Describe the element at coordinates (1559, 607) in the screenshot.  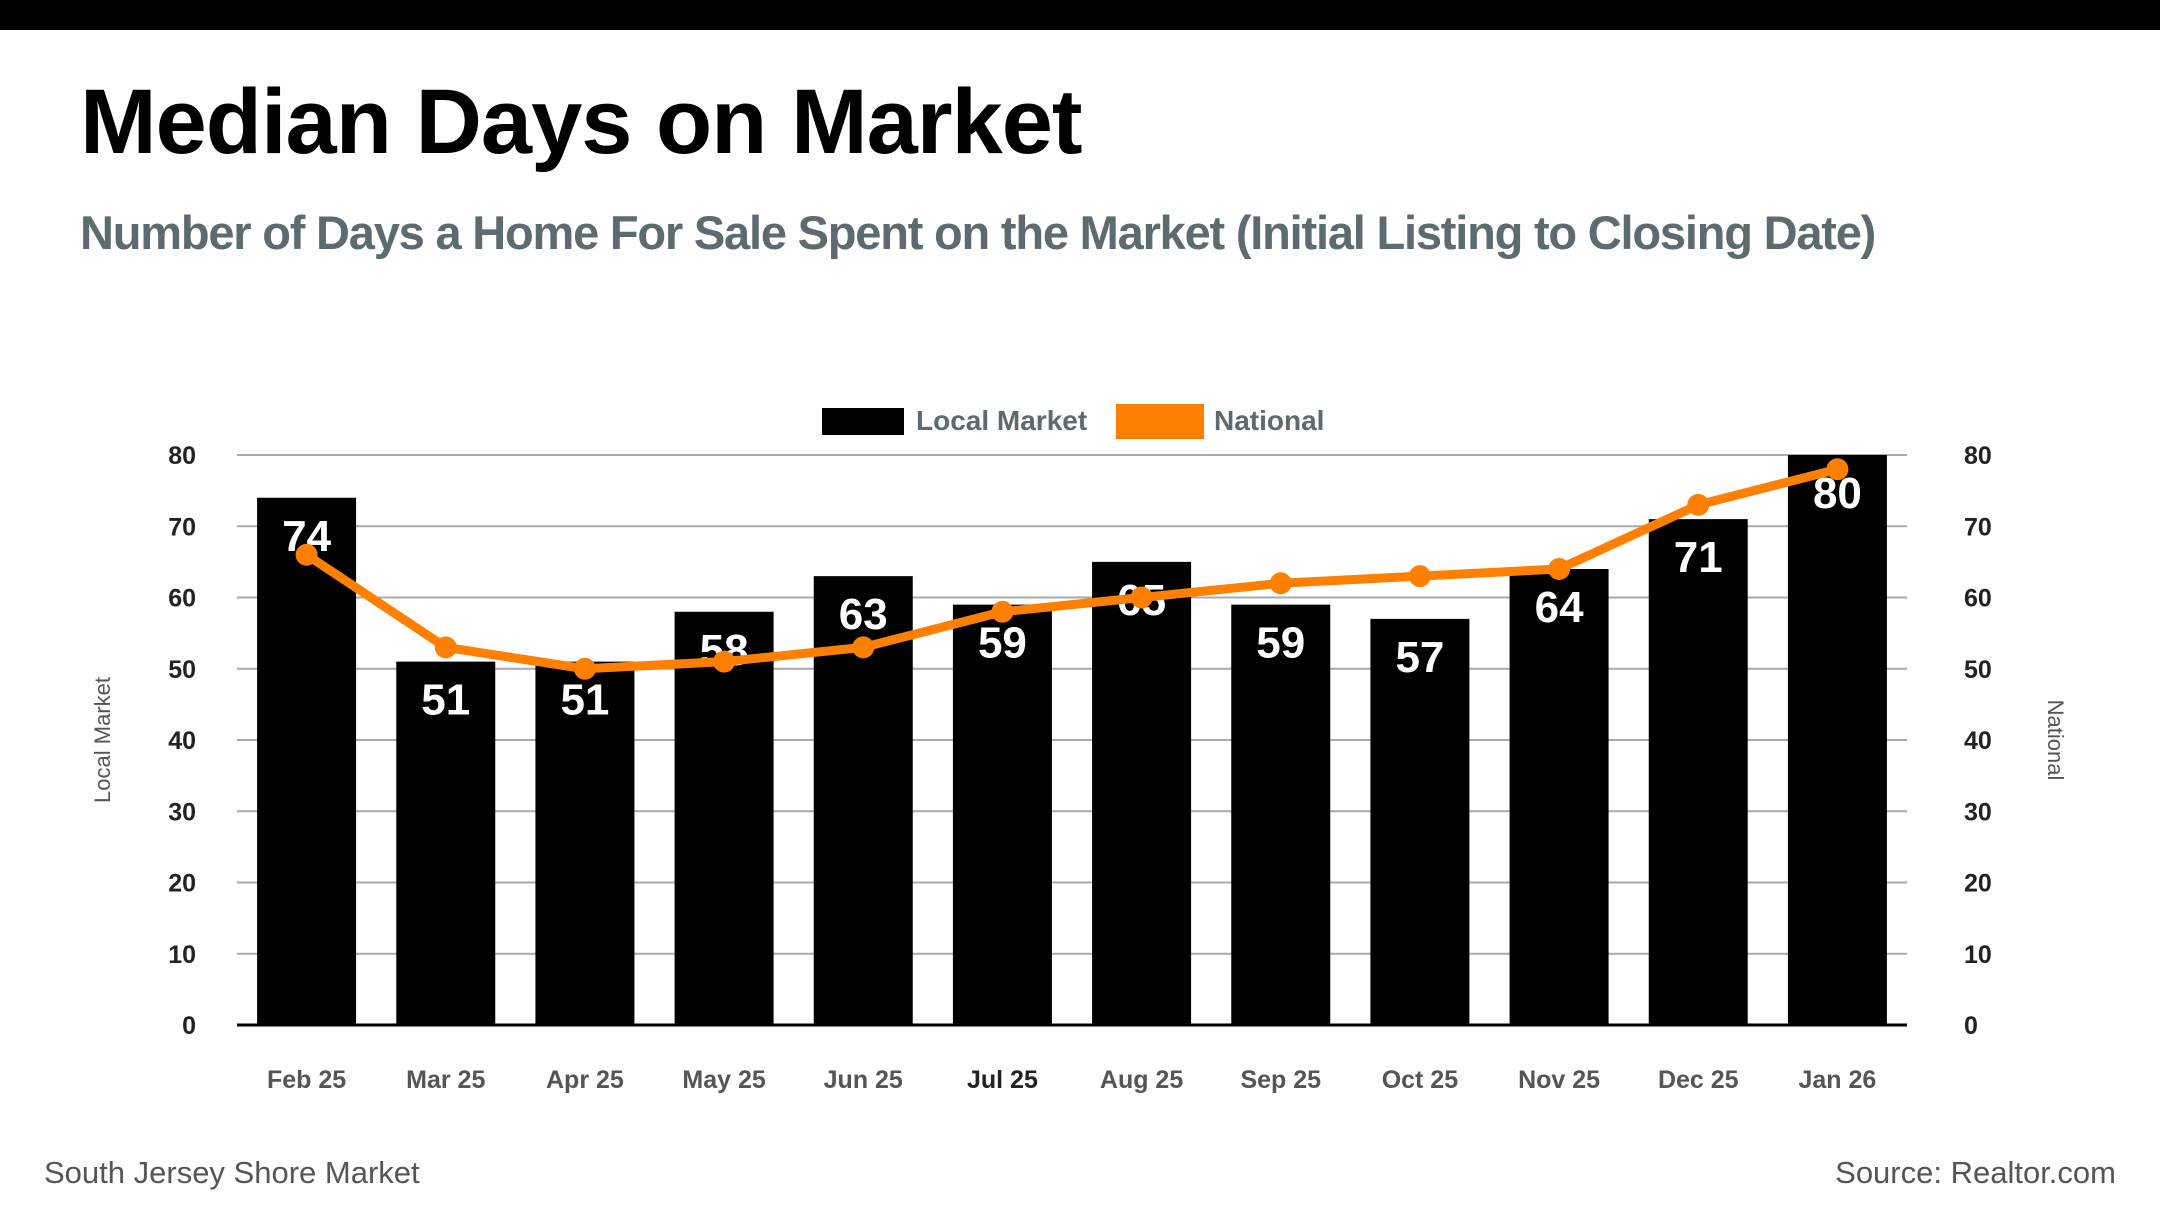
I see `bar-data-label: 64` at that location.